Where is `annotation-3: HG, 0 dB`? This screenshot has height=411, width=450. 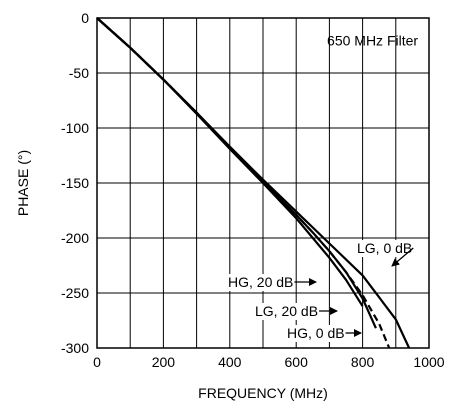 annotation-3: HG, 0 dB is located at coordinates (323, 333).